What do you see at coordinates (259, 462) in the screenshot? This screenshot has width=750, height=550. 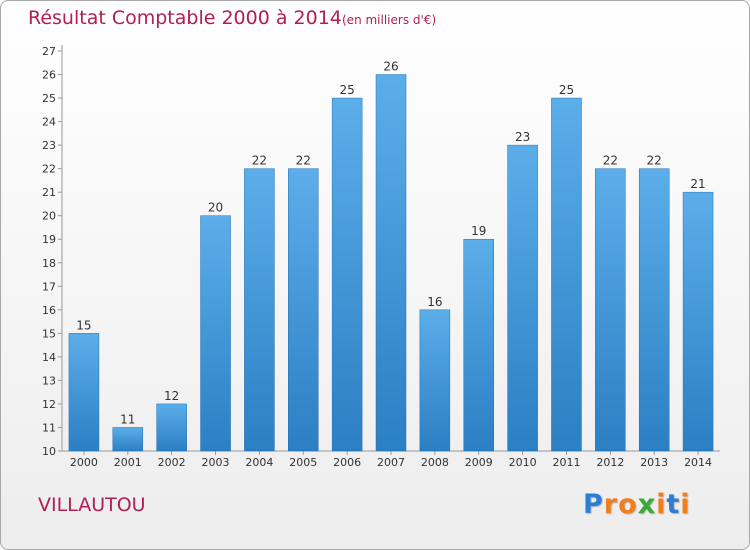 I see `x-tick-label: 2004` at bounding box center [259, 462].